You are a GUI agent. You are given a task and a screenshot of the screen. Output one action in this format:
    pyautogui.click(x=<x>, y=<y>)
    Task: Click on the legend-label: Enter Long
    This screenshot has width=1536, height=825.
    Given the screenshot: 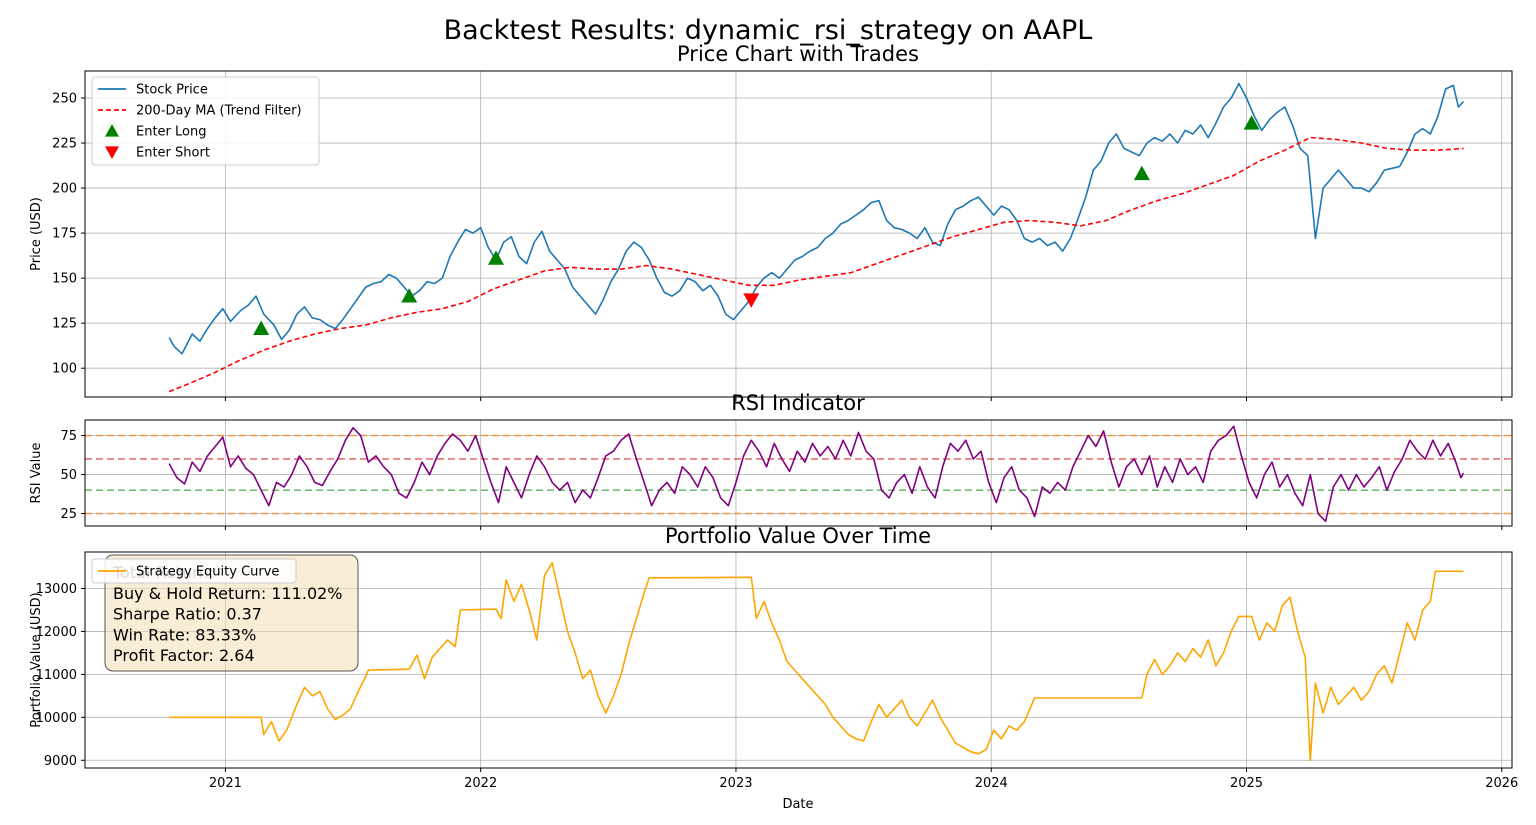 What is the action you would take?
    pyautogui.click(x=171, y=132)
    